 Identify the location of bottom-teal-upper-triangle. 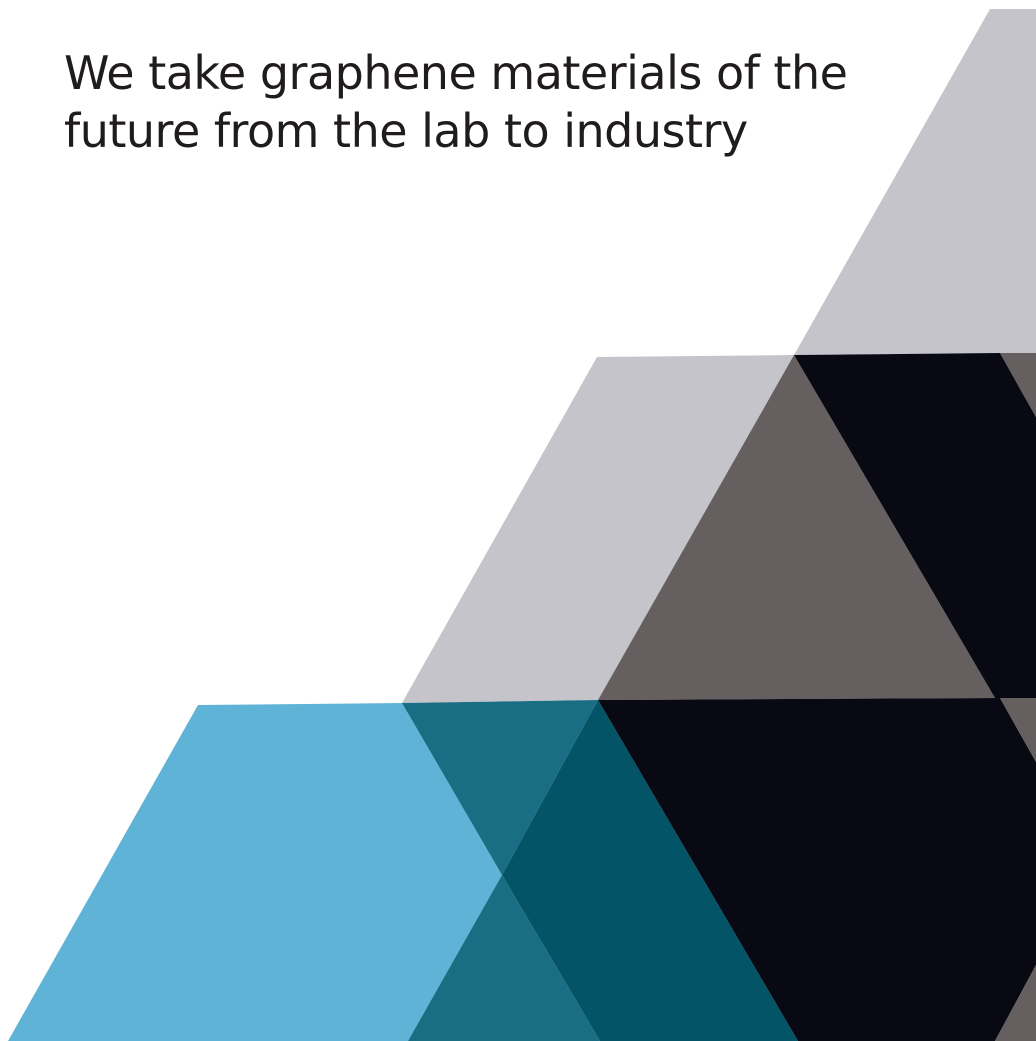
(500, 787).